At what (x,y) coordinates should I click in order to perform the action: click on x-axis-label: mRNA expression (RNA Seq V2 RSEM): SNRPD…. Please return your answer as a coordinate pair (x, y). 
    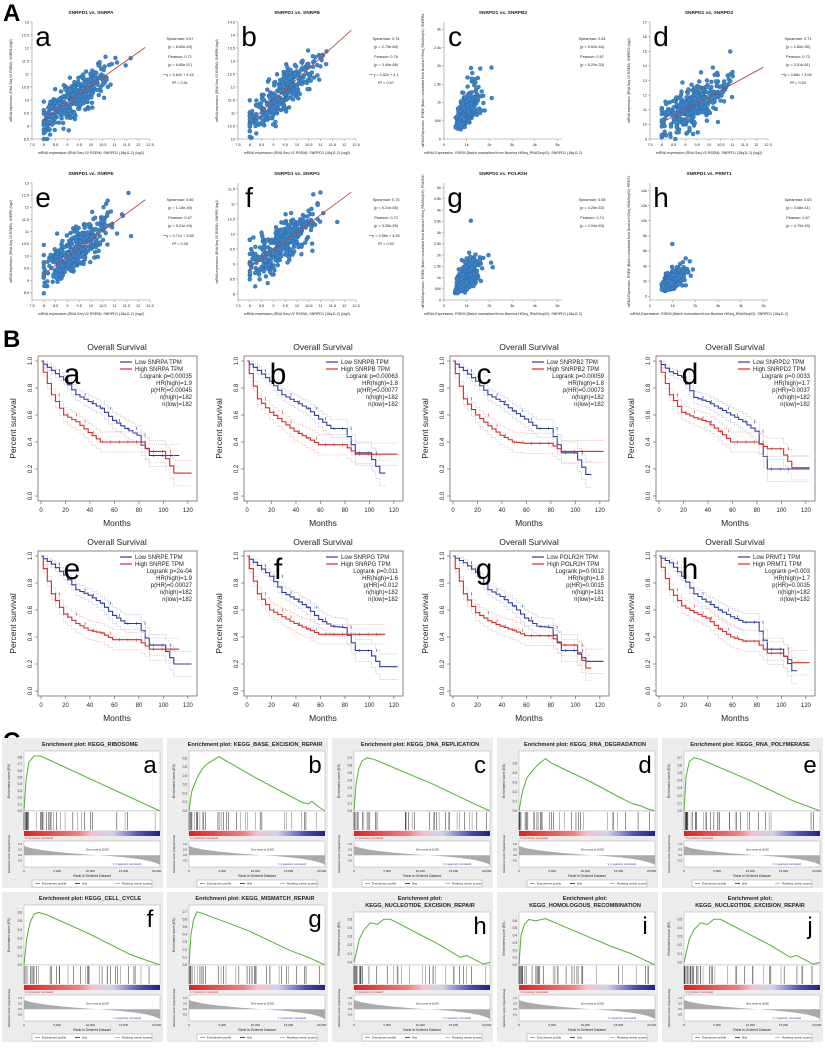
    Looking at the image, I should click on (709, 153).